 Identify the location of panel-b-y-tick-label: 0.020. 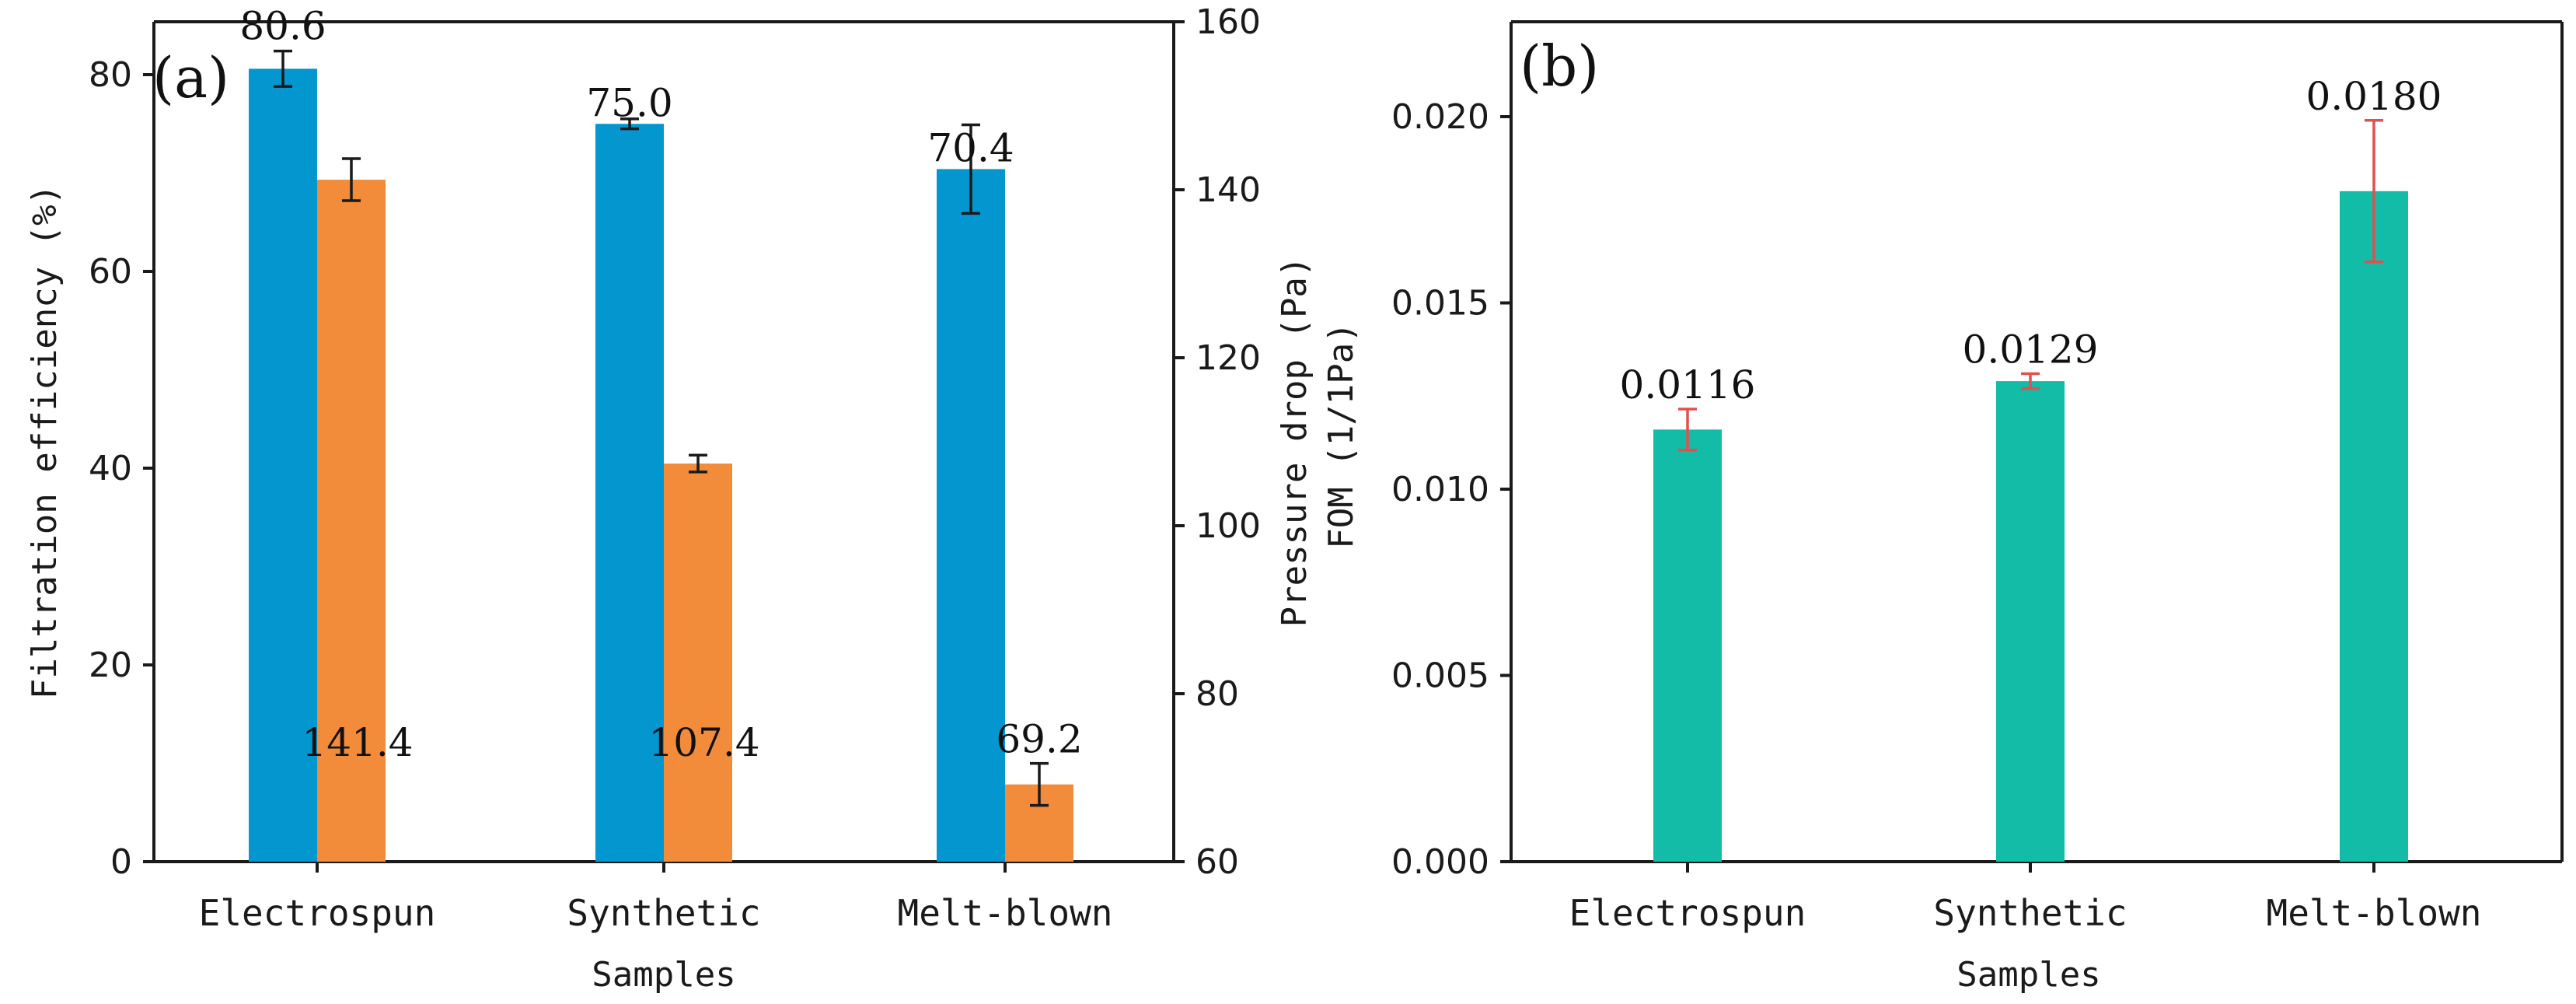
(1440, 117).